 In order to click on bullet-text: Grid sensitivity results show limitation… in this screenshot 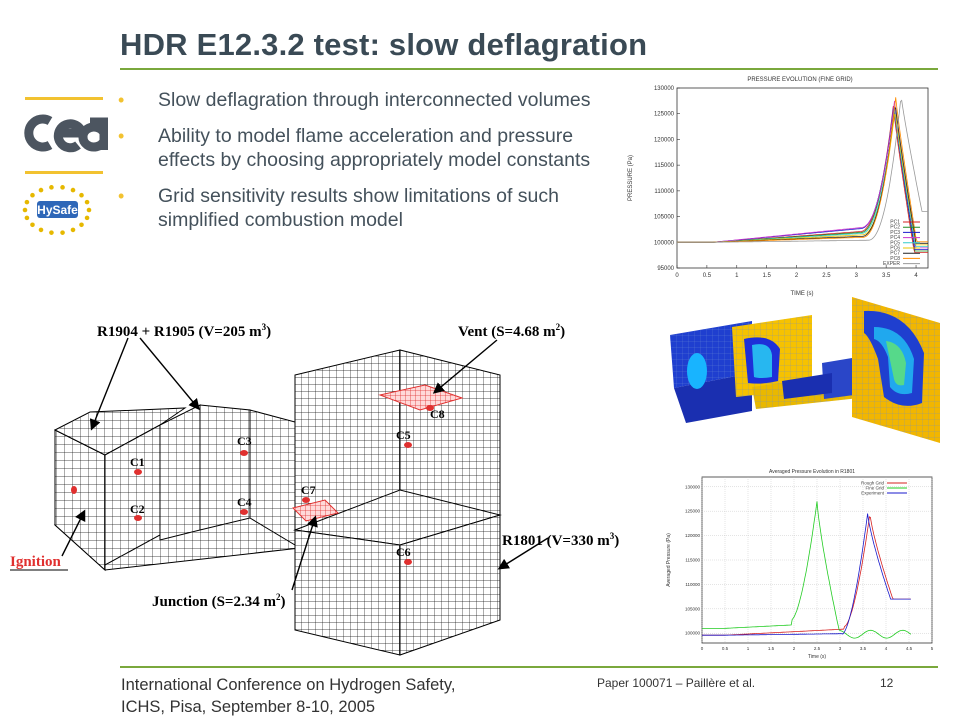, I will do `click(358, 208)`.